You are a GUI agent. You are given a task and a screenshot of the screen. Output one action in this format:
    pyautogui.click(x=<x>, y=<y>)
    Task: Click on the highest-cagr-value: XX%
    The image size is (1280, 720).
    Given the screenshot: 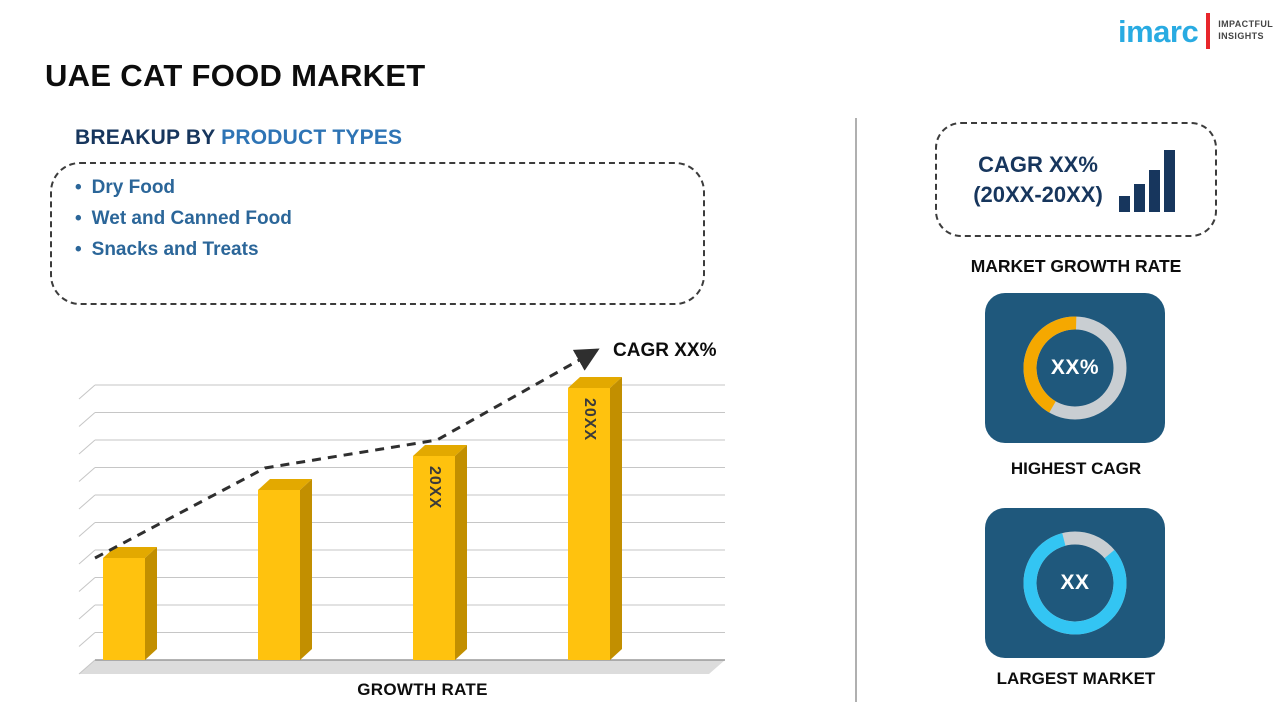 What is the action you would take?
    pyautogui.click(x=1075, y=367)
    